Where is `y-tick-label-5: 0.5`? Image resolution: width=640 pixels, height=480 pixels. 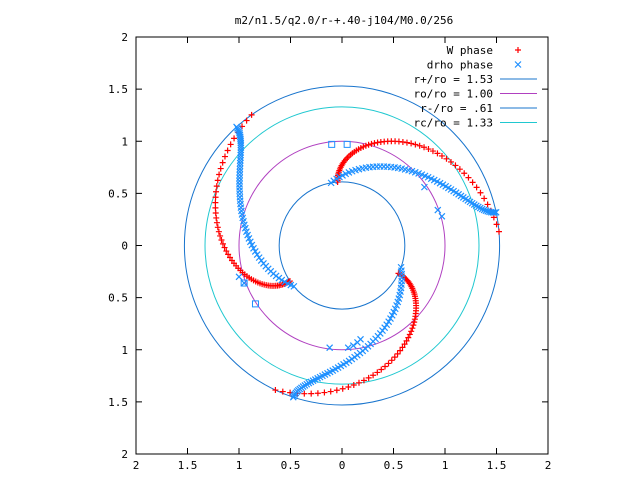
y-tick-label-5: 0.5 is located at coordinates (118, 193).